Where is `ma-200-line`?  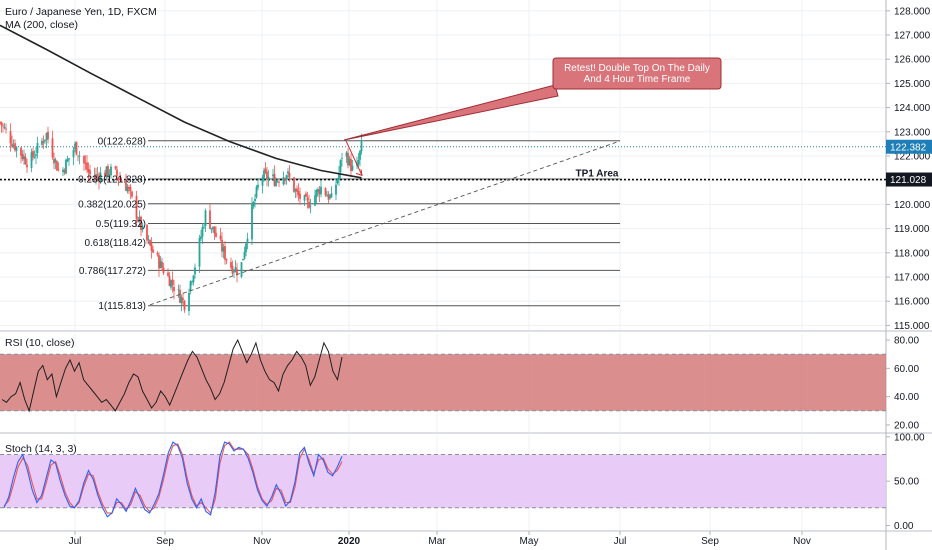 ma-200-line is located at coordinates (181, 101).